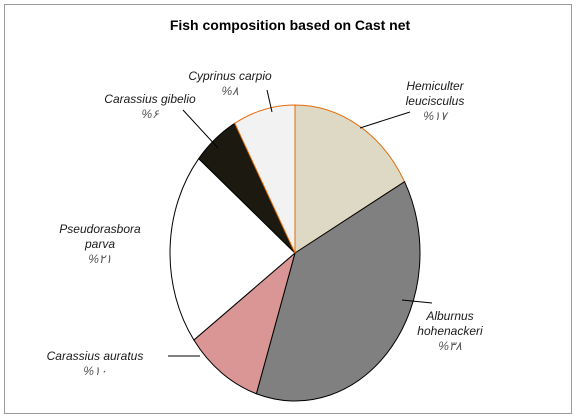 Image resolution: width=579 pixels, height=420 pixels. What do you see at coordinates (95, 371) in the screenshot?
I see `slice-percent-label: %۱۰` at bounding box center [95, 371].